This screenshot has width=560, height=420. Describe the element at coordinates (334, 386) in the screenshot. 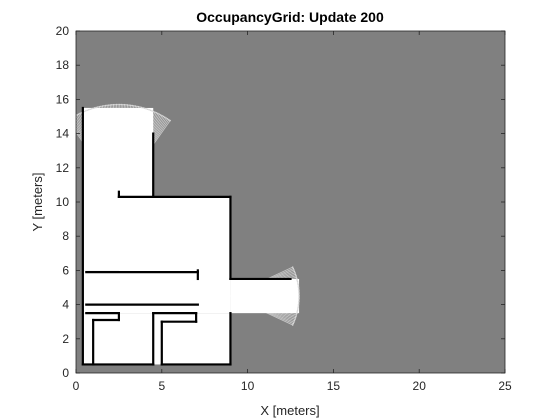

I see `x-tick-label: 15` at that location.